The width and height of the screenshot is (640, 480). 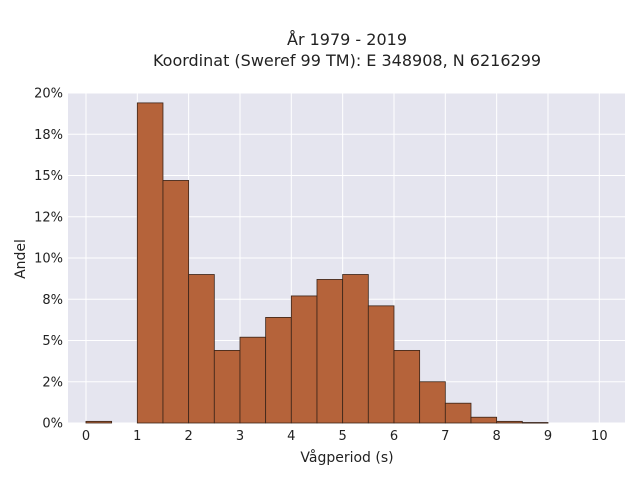 I want to click on y-tick-label: 15%, so click(x=48, y=176).